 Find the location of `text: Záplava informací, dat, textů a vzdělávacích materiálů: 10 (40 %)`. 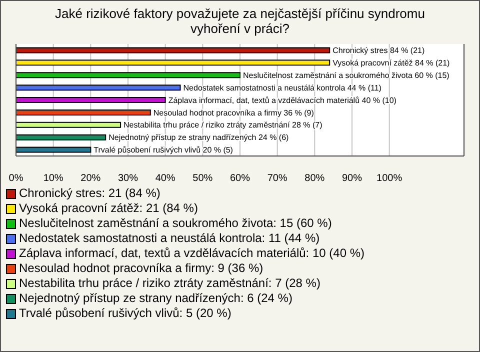

text: Záplava informací, dat, textů a vzdělávacích materiálů: 10 (40 %) is located at coordinates (191, 253).